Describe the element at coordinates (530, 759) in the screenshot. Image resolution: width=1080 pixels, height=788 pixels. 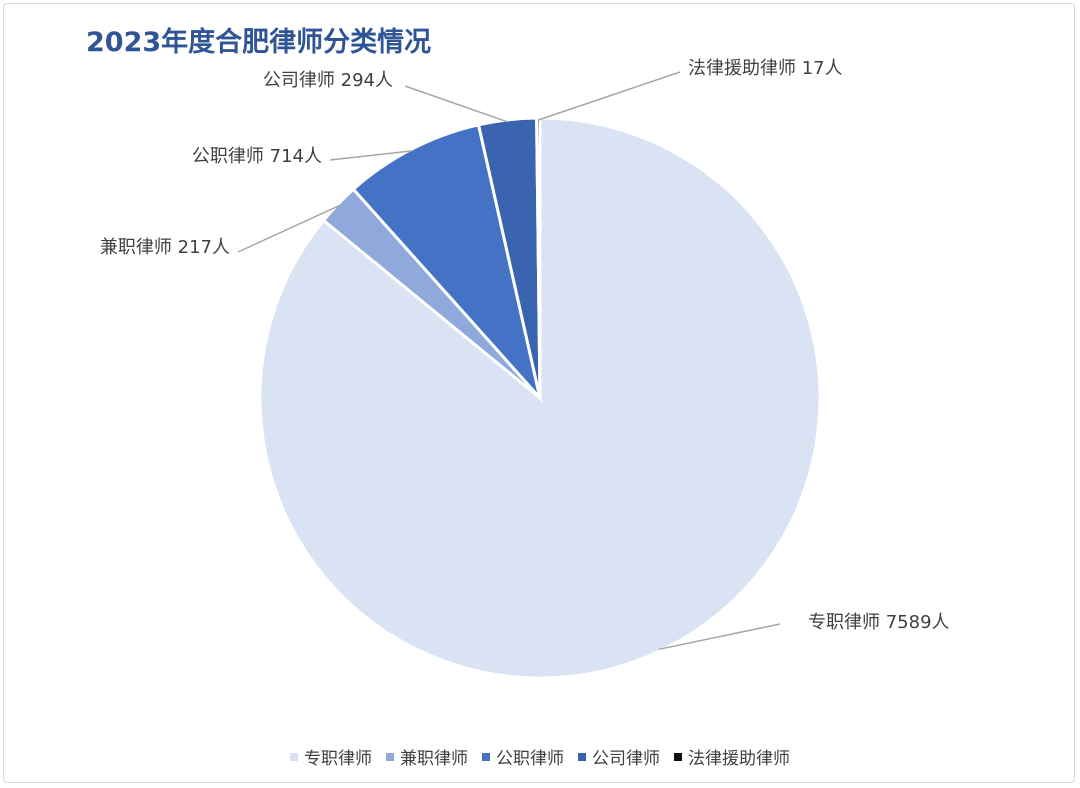
I see `legend-label-2: 公职律师` at that location.